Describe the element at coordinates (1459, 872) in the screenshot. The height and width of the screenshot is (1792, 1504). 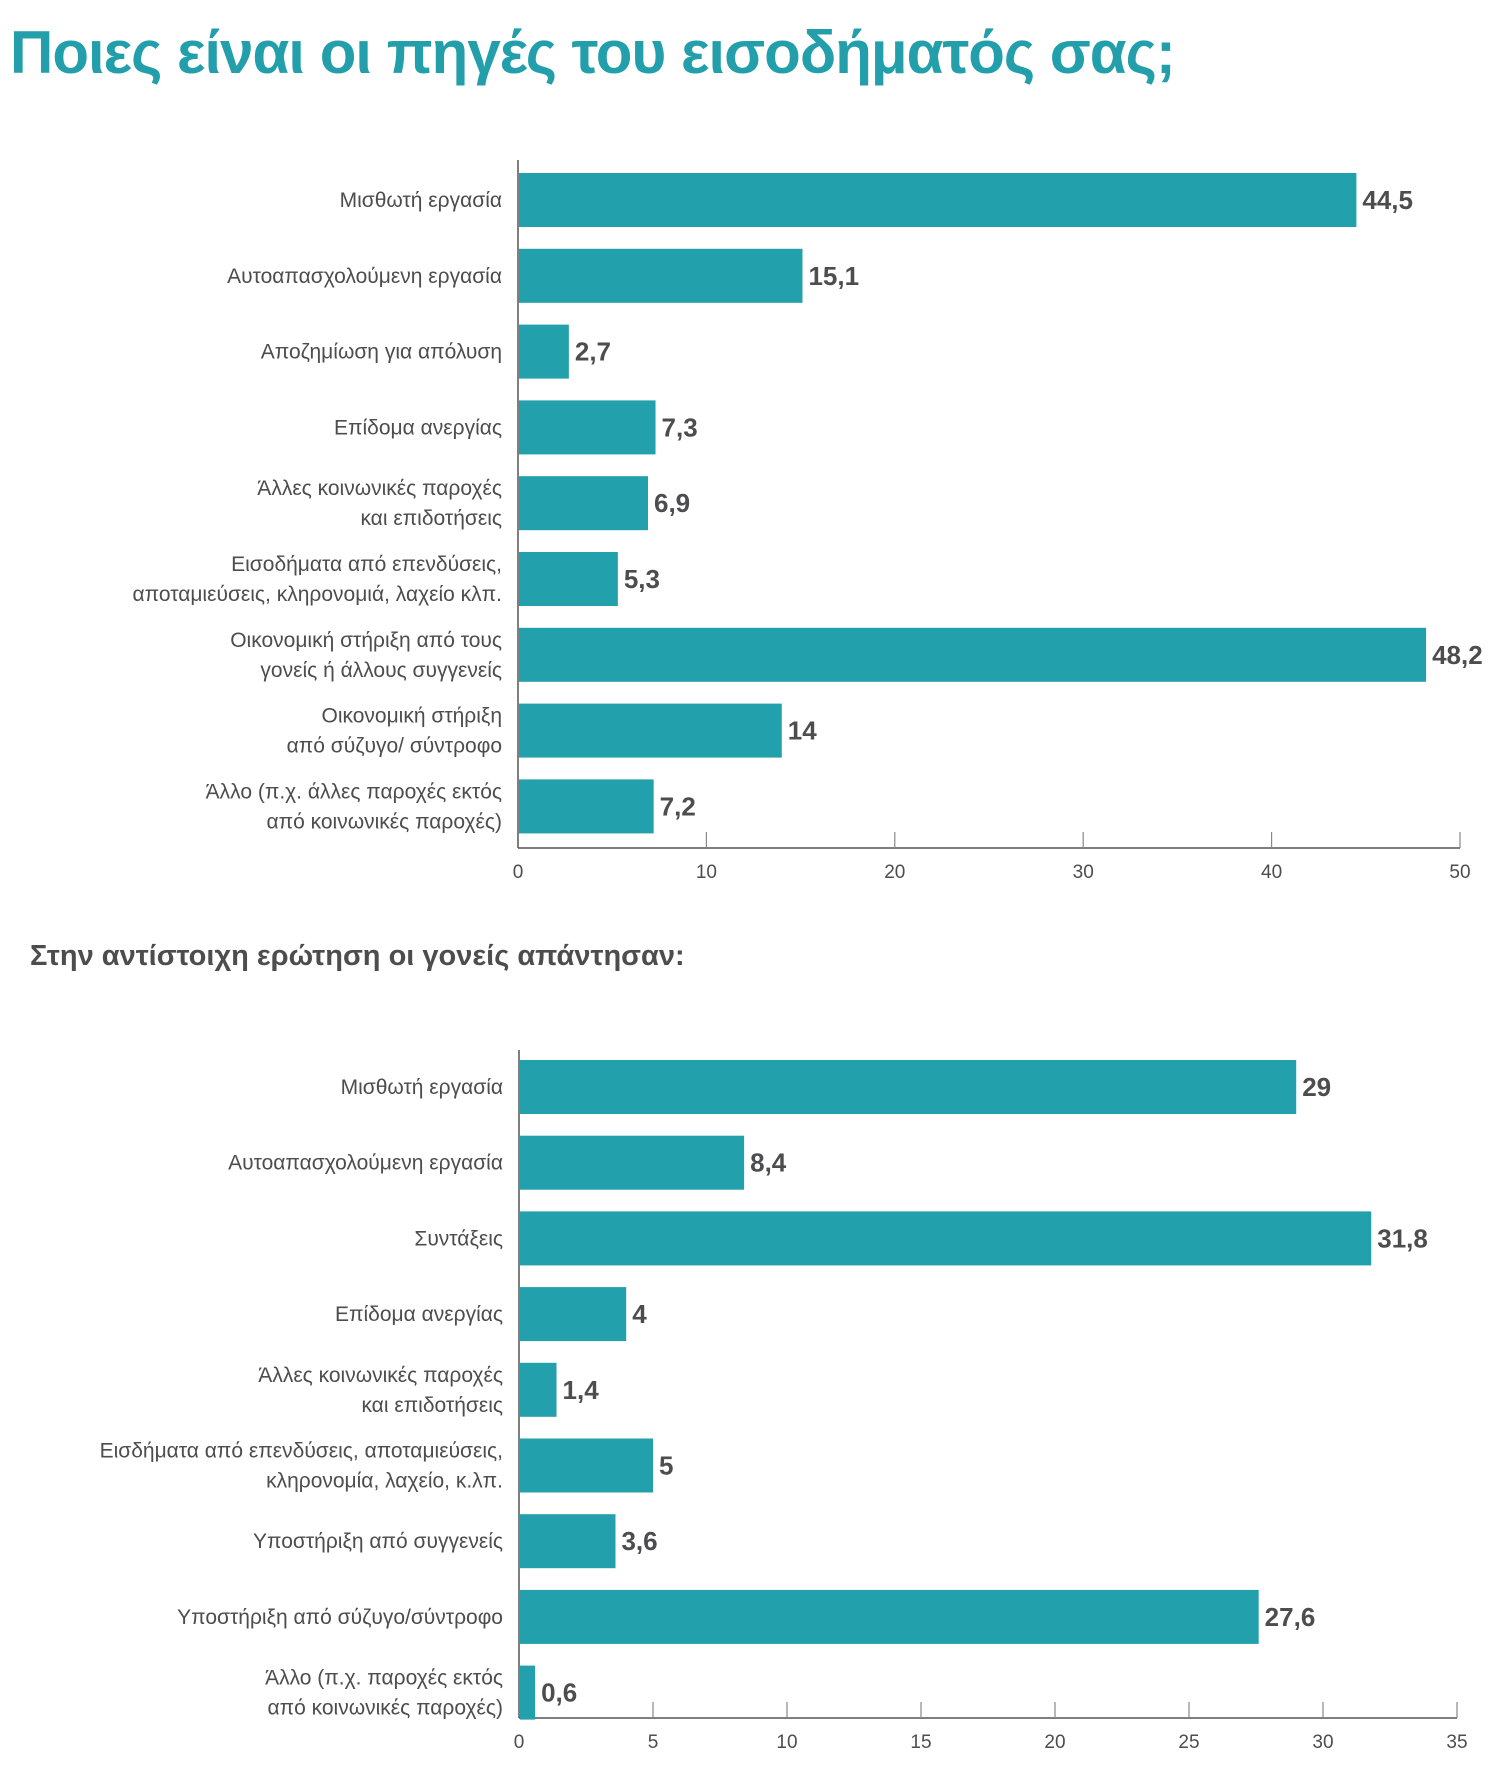
I see `x-tick-label: 50` at that location.